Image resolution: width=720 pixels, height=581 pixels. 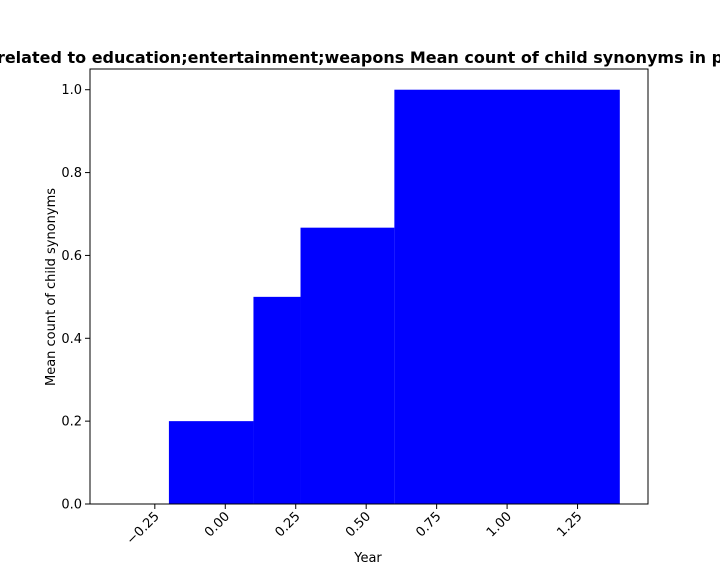 I want to click on y-axis-ticks: 0.0 0.2 0.4 0.6 0.8 1.0, so click(x=75, y=298).